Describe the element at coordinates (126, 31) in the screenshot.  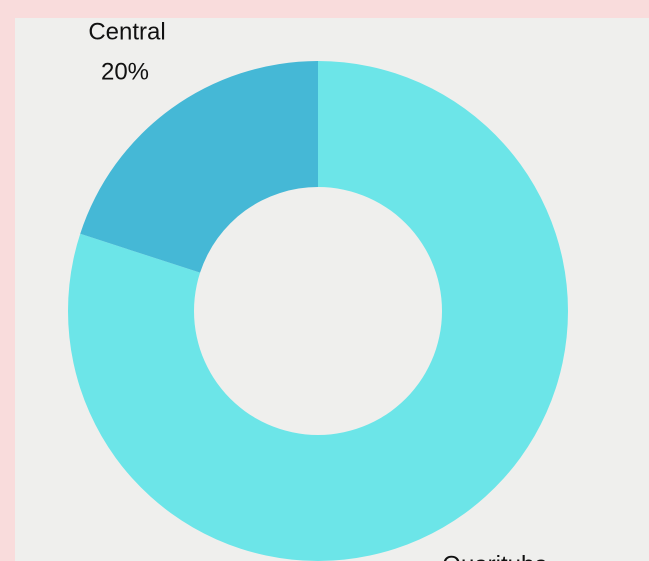
I see `slice-label: Central` at that location.